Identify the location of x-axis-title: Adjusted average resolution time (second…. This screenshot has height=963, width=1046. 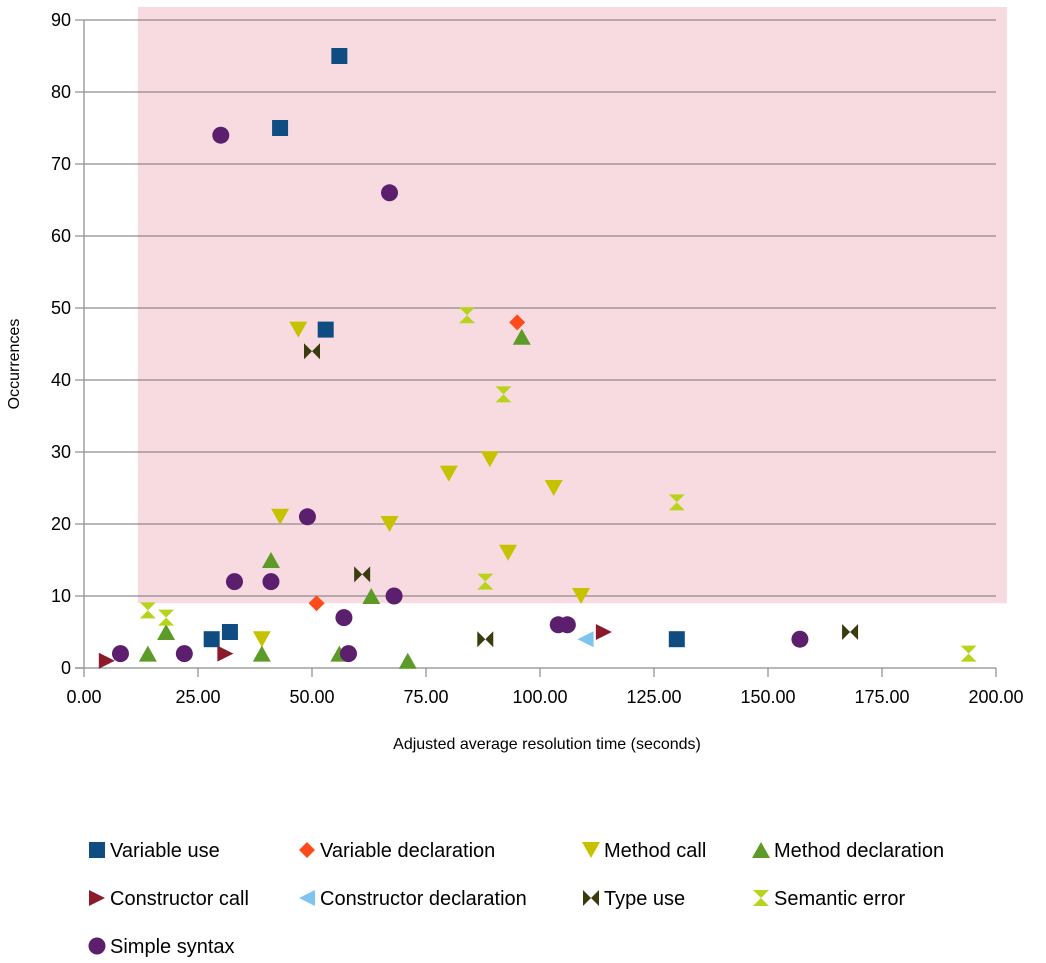
(547, 744).